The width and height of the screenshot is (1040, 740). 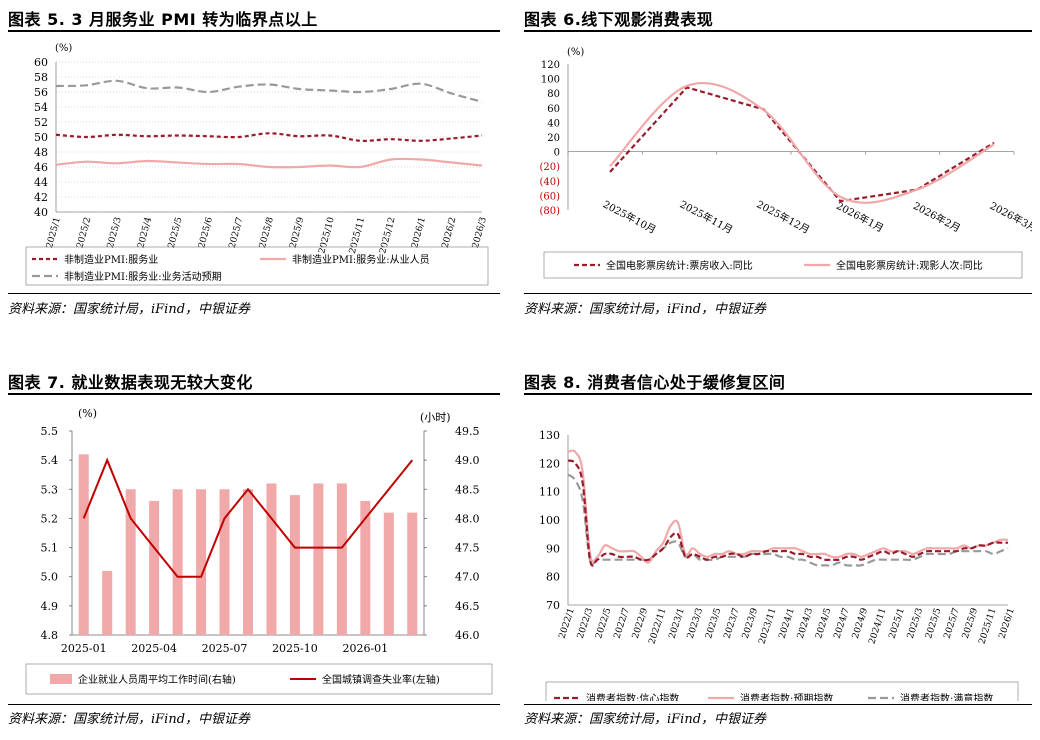 What do you see at coordinates (619, 19) in the screenshot?
I see `chart-title: 图表 6.线下观影消费表现` at bounding box center [619, 19].